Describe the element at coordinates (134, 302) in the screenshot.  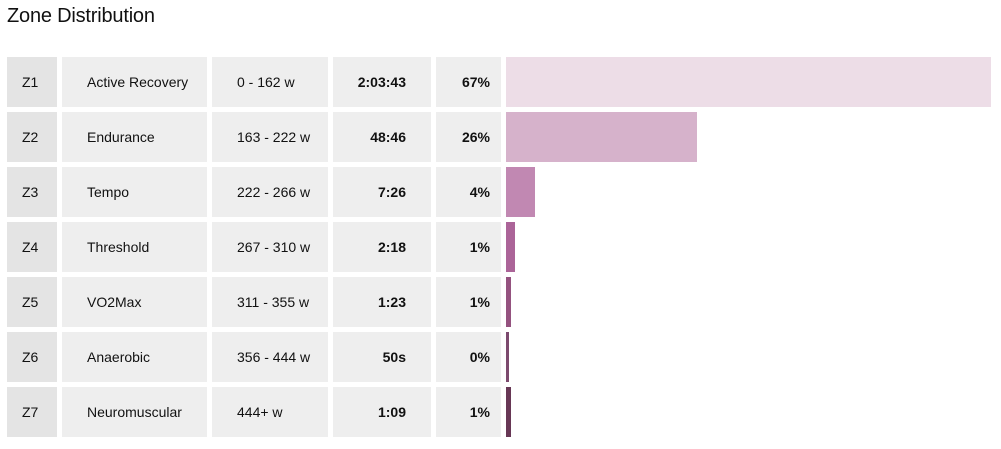
I see `zone-name: VO2Max` at that location.